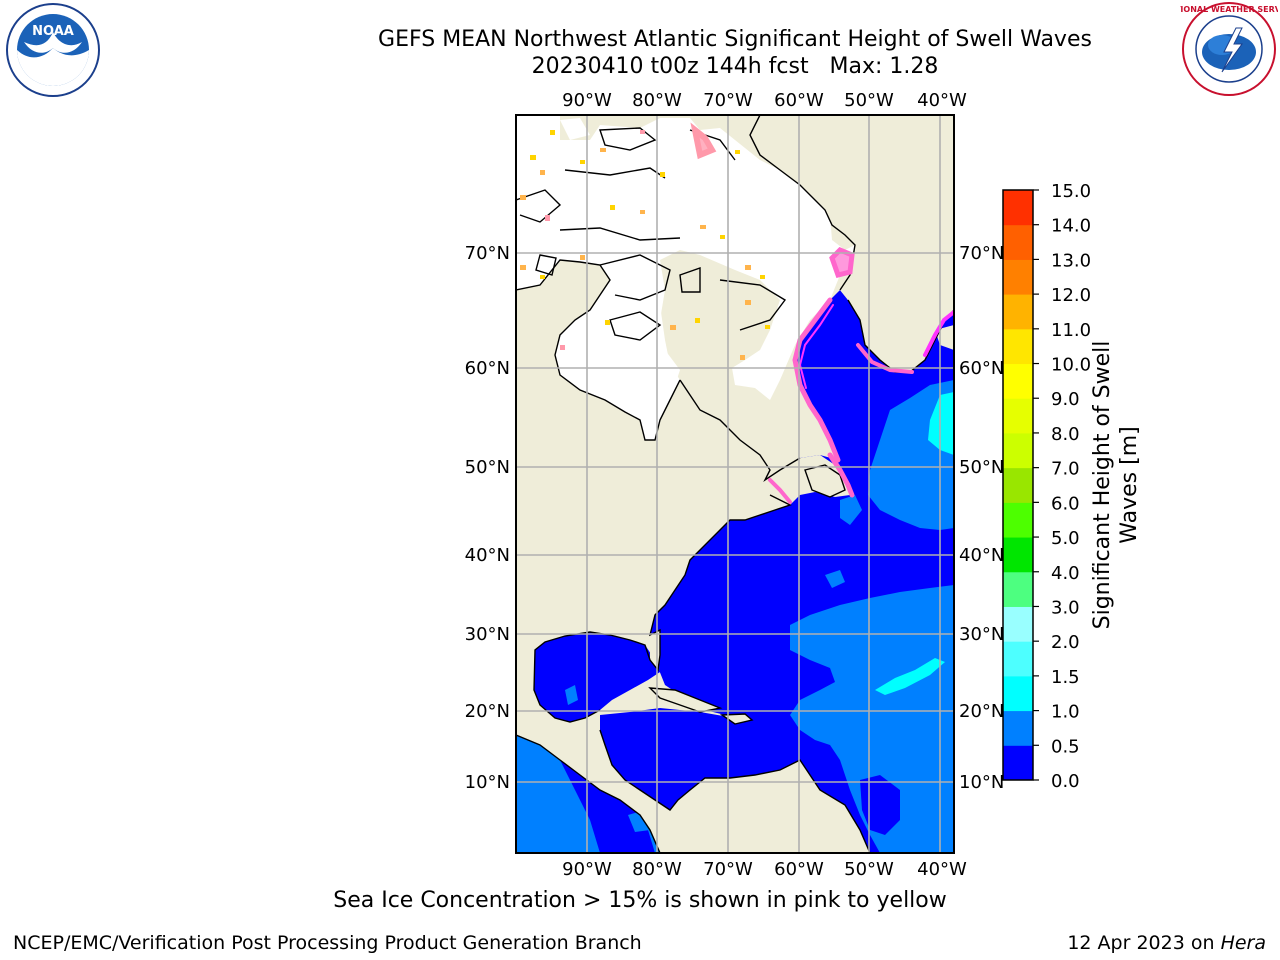  What do you see at coordinates (487, 782) in the screenshot?
I see `lat-label-left: 10°N` at bounding box center [487, 782].